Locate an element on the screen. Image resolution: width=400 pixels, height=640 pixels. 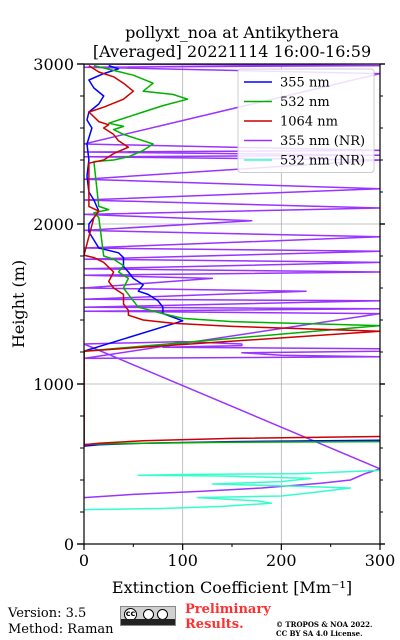
cc-license-icon: cc is located at coordinates (148, 616).